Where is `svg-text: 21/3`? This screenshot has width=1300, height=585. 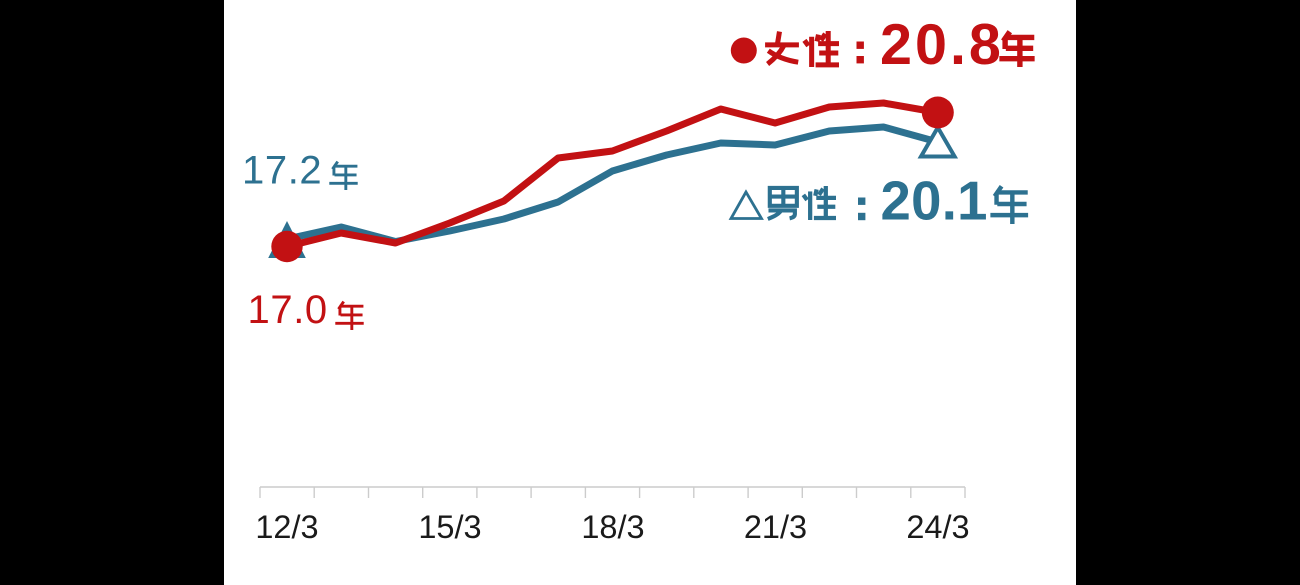
svg-text: 21/3 is located at coordinates (775, 527).